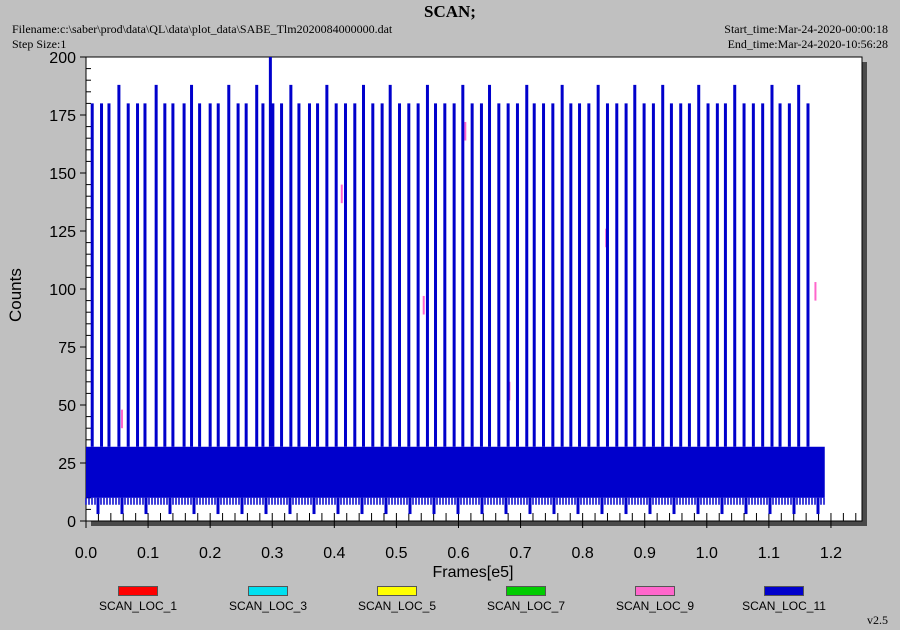 The height and width of the screenshot is (630, 900). Describe the element at coordinates (526, 606) in the screenshot. I see `legend-label: SCAN_LOC_7` at that location.